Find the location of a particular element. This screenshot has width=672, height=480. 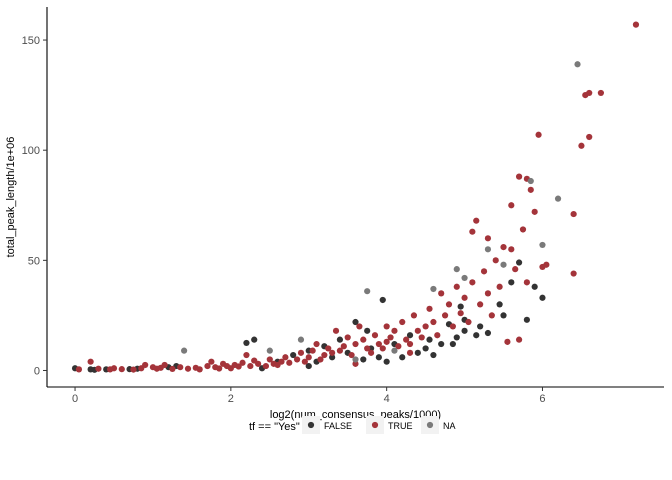

legend-title: tf == "Yes" is located at coordinates (274, 427).